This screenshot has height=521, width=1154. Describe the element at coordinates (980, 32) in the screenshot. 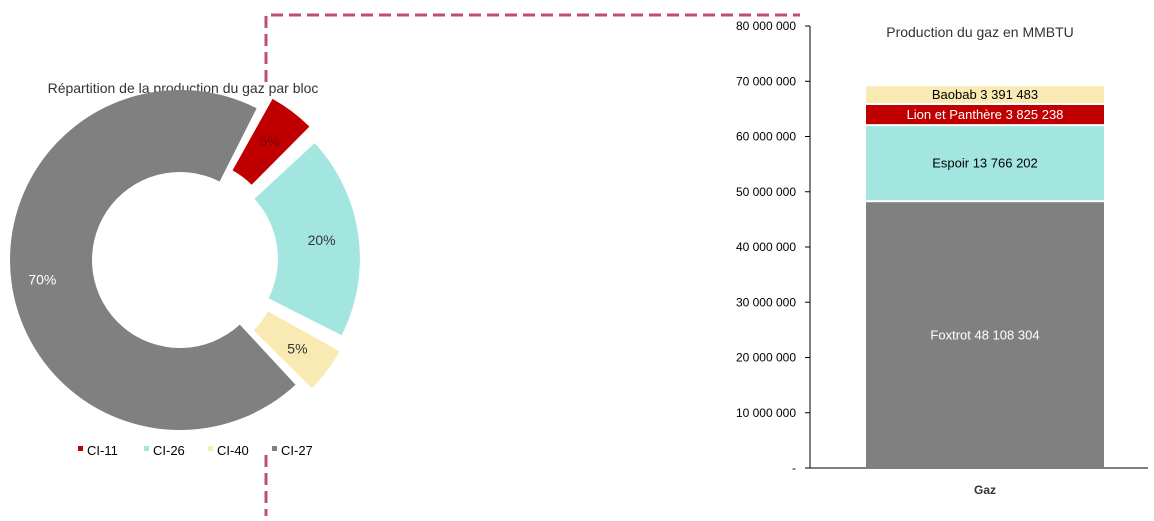

I see `bar-chart-title: Production du gaz en MMBTU` at that location.